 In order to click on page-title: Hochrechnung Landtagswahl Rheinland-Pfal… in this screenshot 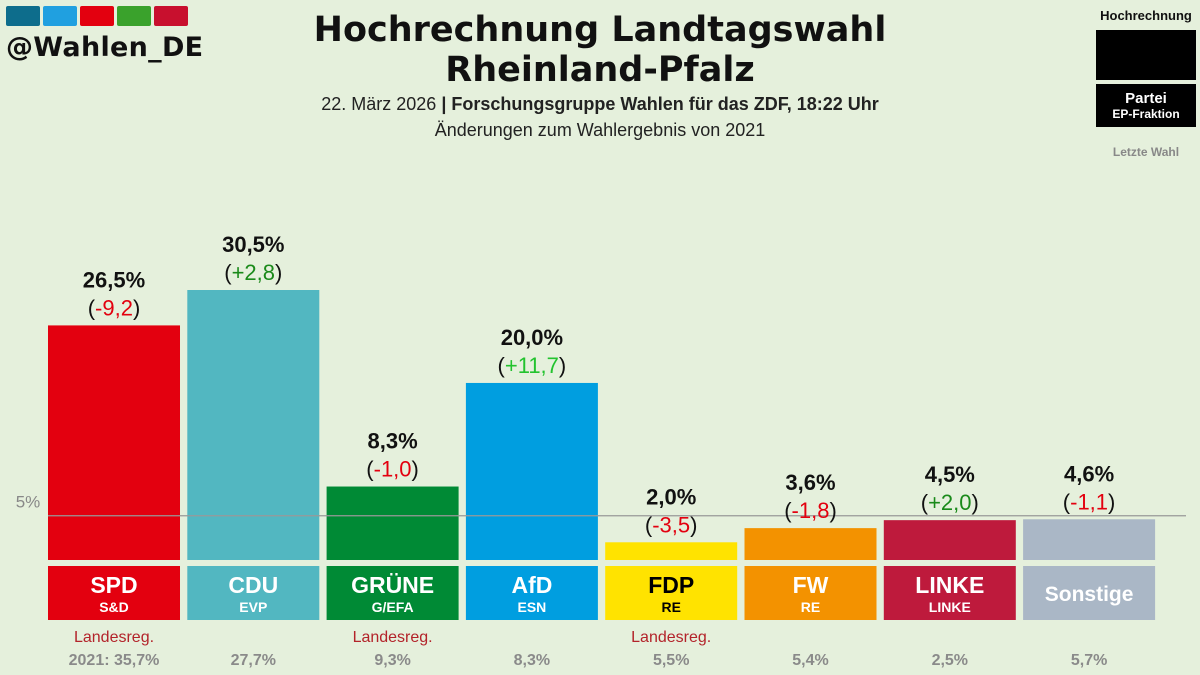, I will do `click(600, 50)`.